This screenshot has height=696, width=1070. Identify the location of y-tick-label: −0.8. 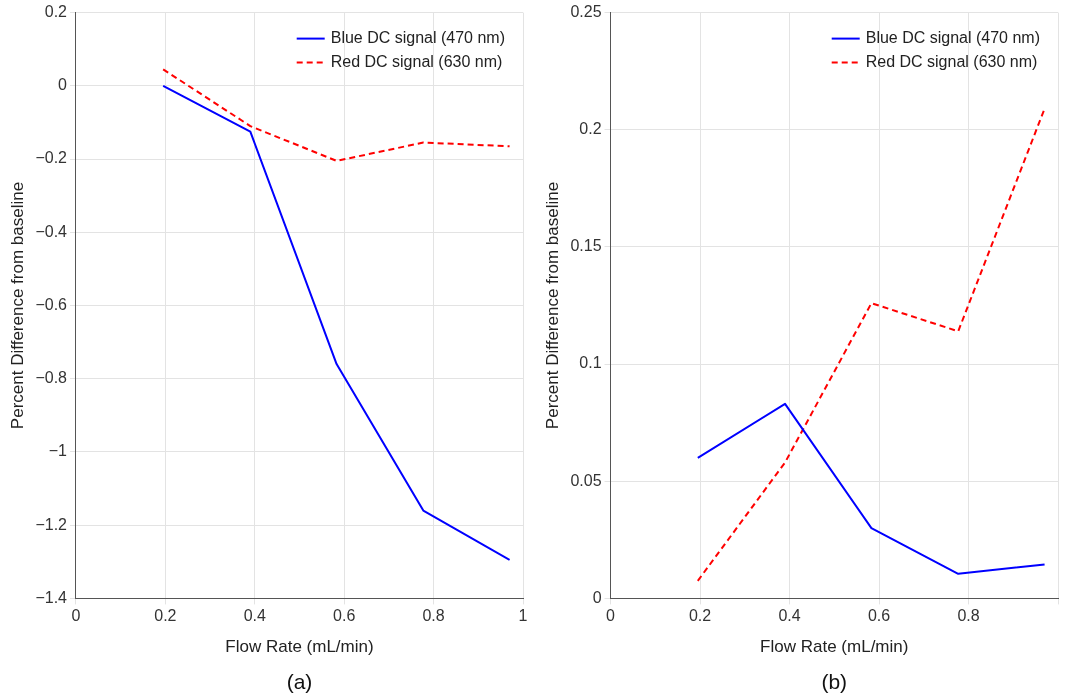
(51, 378).